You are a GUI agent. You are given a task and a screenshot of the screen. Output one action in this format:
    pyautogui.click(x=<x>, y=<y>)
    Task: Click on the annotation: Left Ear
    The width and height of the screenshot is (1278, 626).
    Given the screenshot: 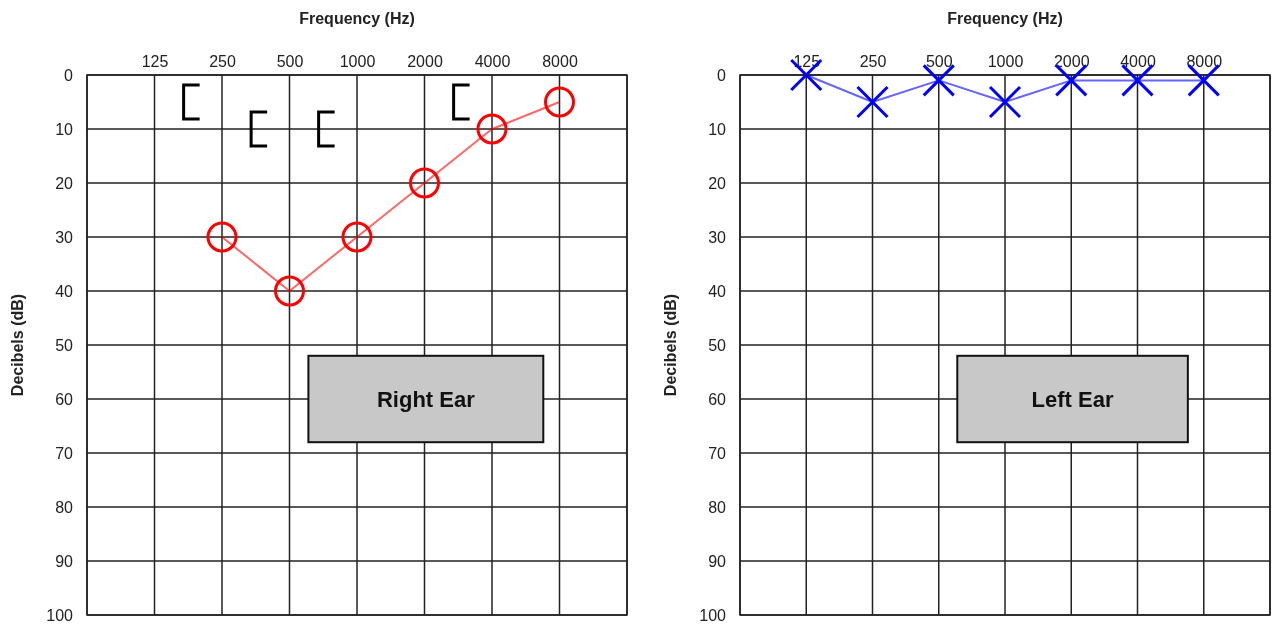 What is the action you would take?
    pyautogui.click(x=1072, y=399)
    